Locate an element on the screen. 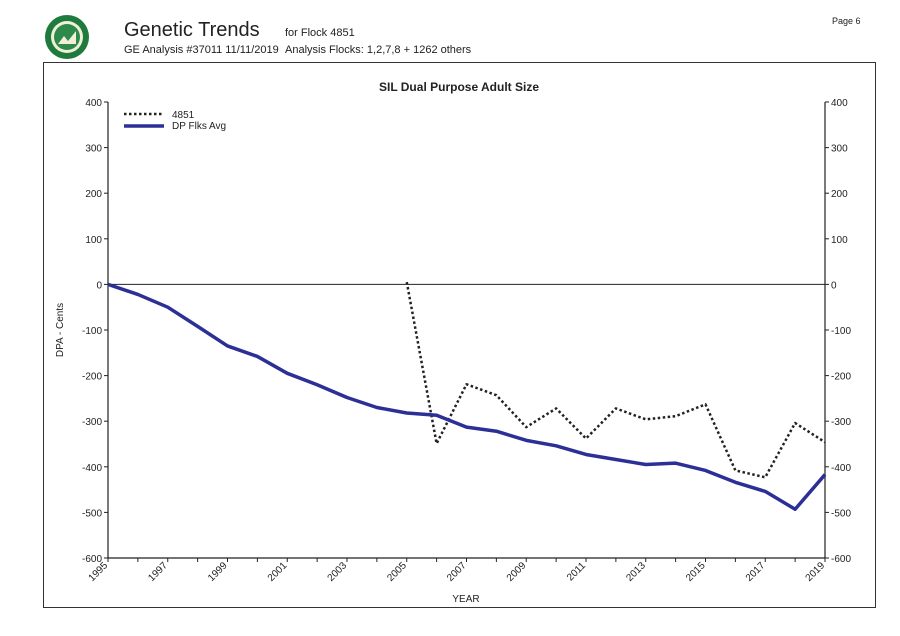 This screenshot has height=636, width=900. y-tick-label-right: 200 is located at coordinates (839, 194).